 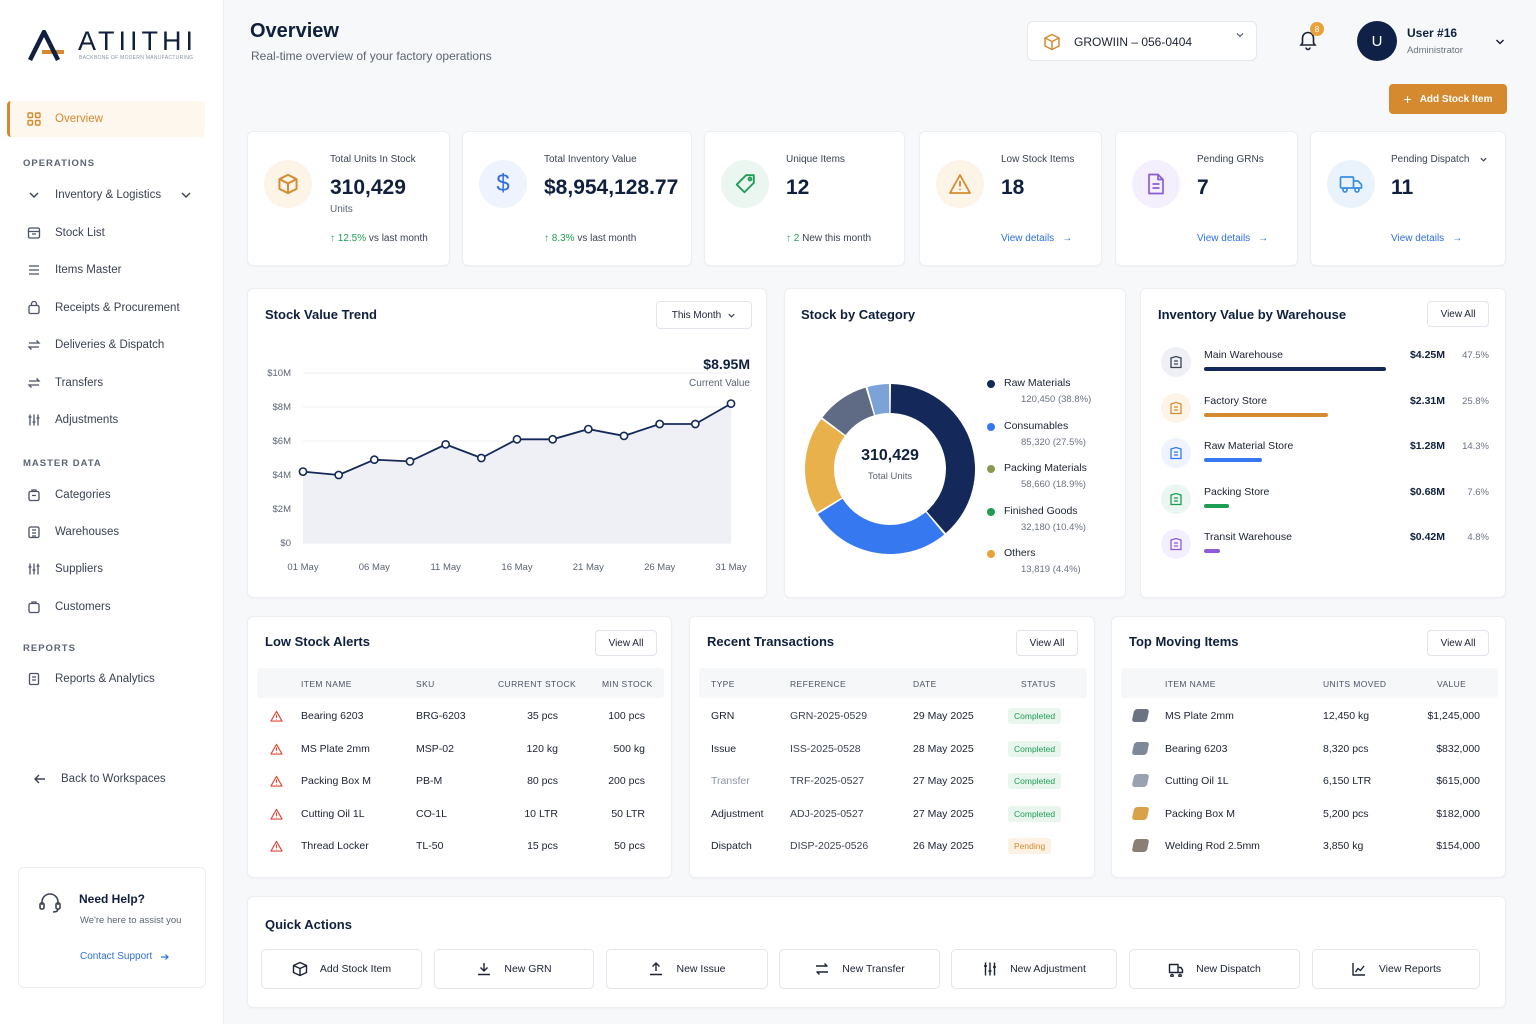 I want to click on low-stock-item-name: Cutting Oil 1L, so click(x=333, y=813).